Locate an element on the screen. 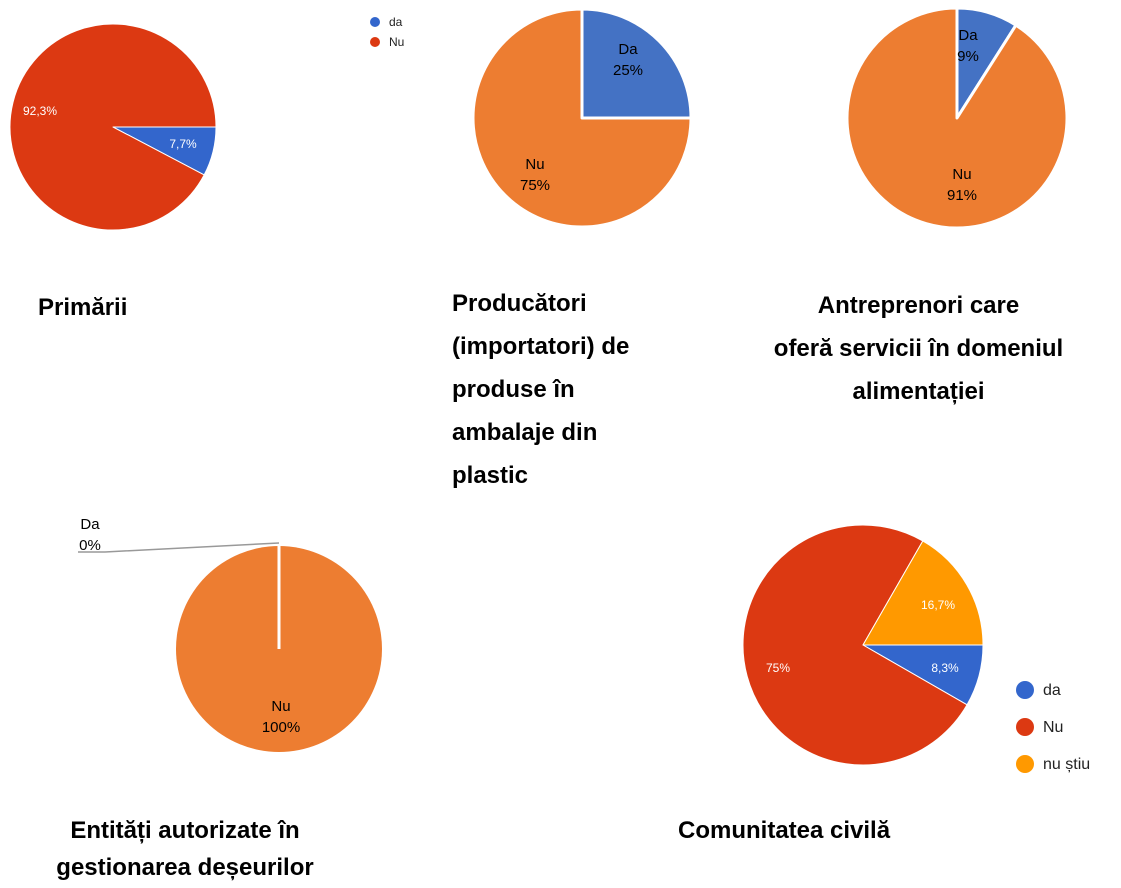  leader-line is located at coordinates (179, 547).